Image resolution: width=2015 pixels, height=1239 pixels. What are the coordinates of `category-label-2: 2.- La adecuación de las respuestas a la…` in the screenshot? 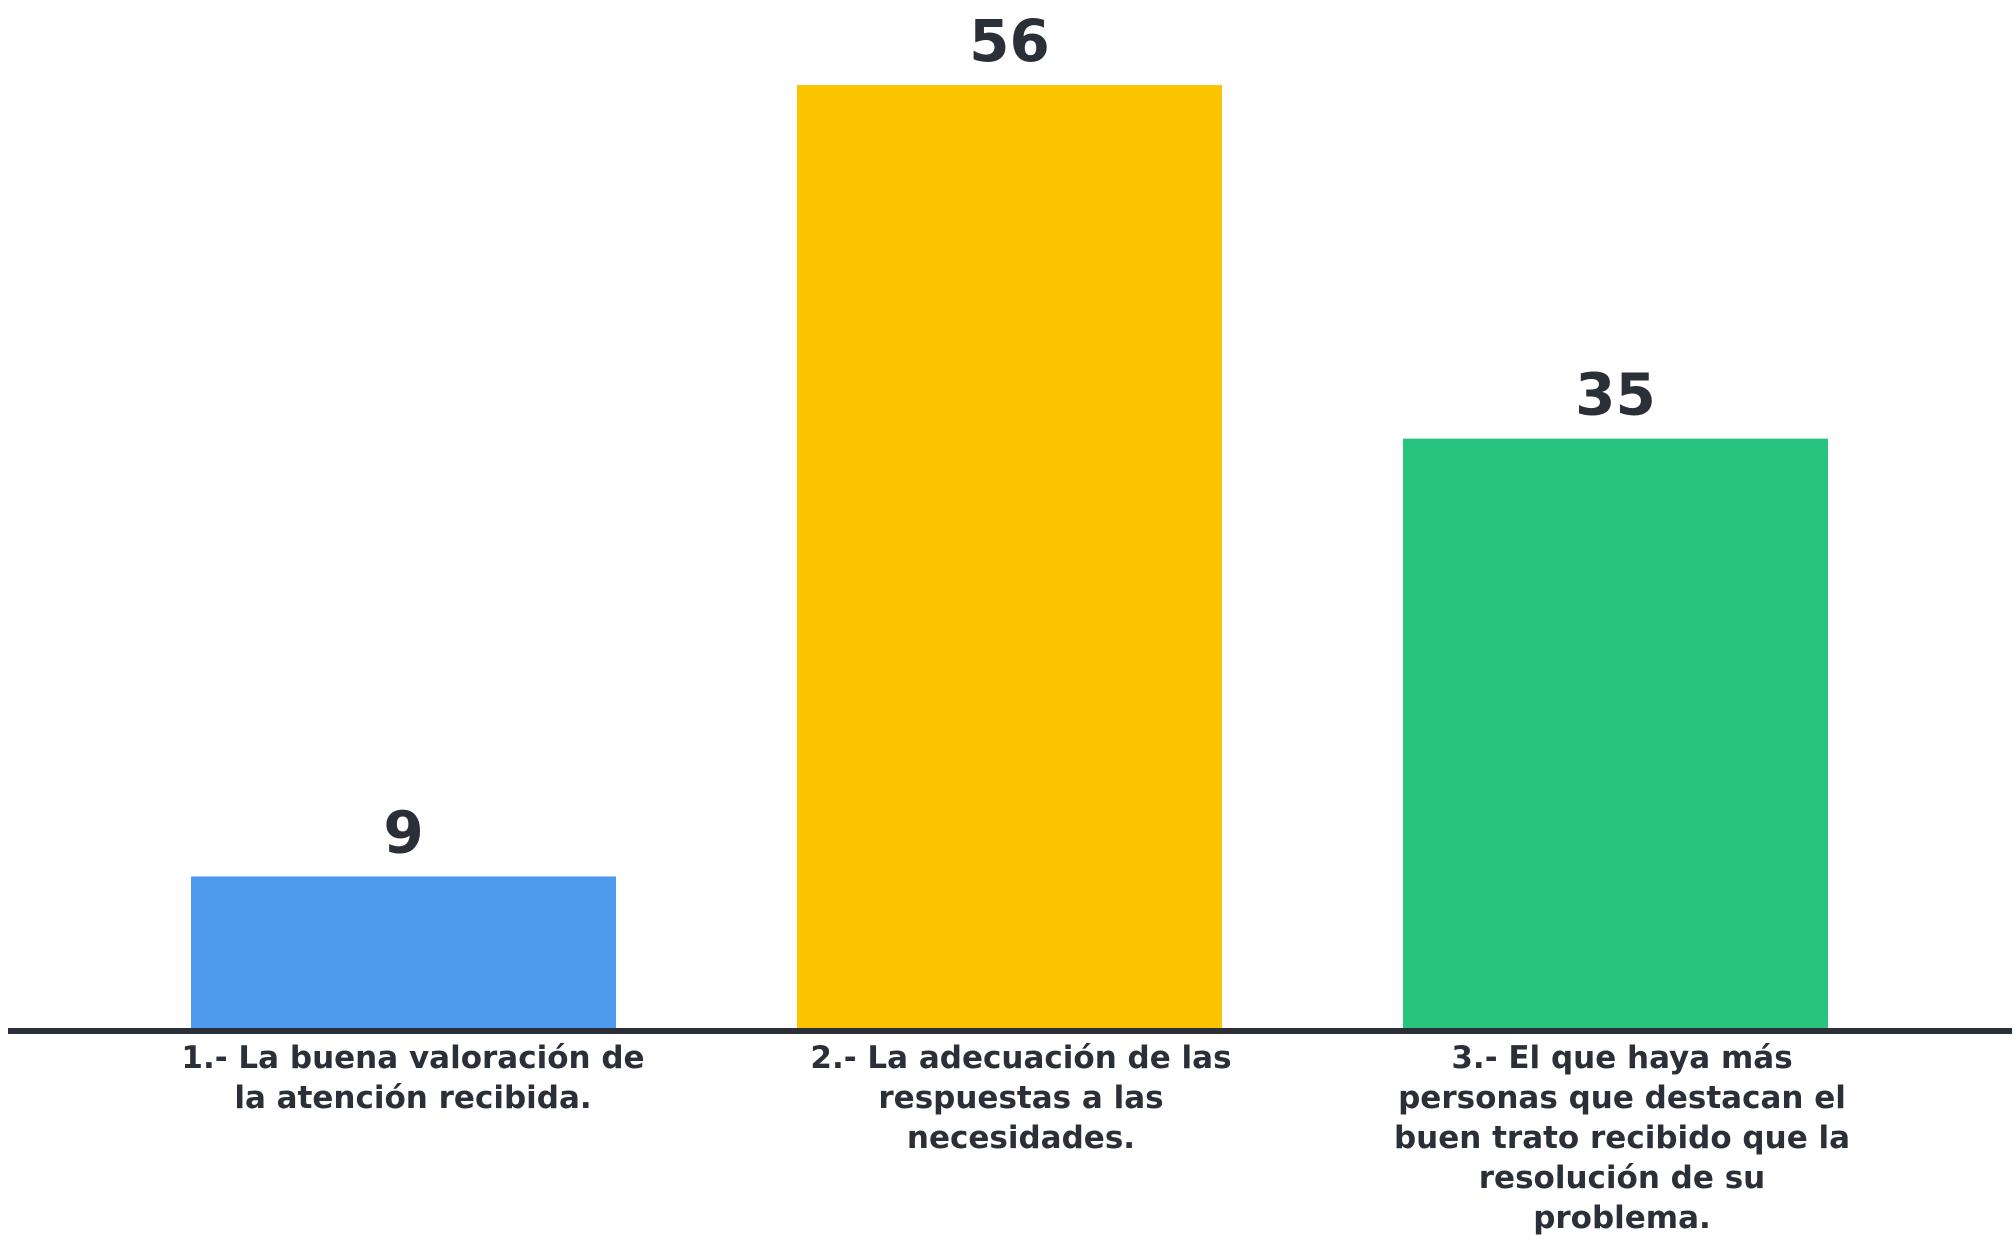 It's located at (1021, 1098).